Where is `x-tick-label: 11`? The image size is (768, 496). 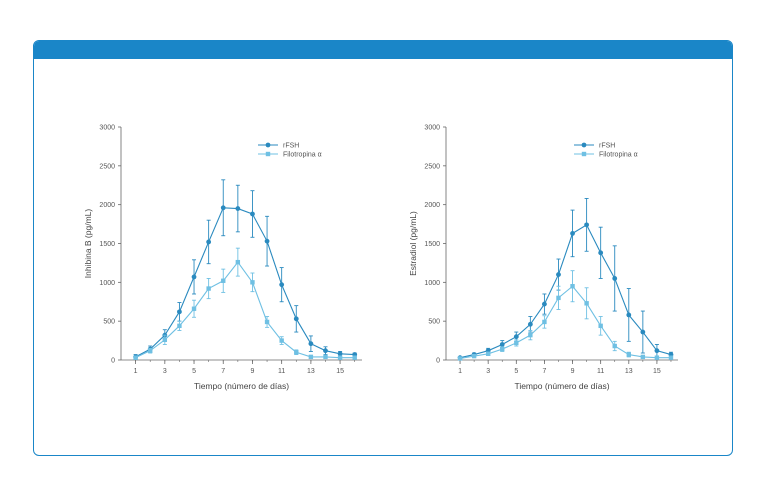 x-tick-label: 11 is located at coordinates (600, 371).